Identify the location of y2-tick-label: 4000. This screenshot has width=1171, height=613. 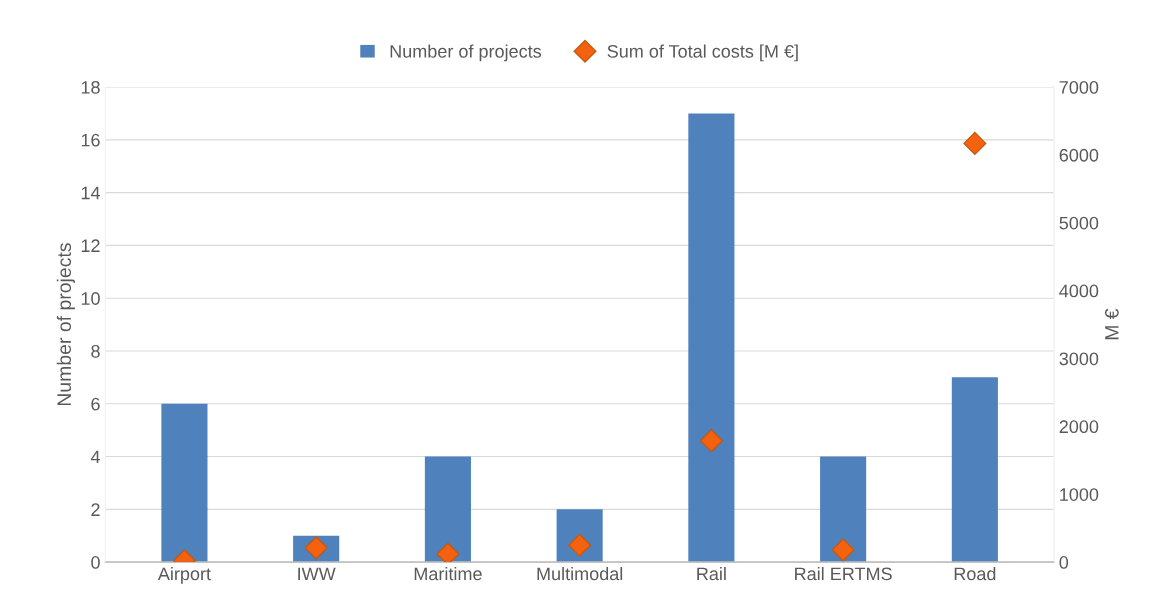
(1079, 291).